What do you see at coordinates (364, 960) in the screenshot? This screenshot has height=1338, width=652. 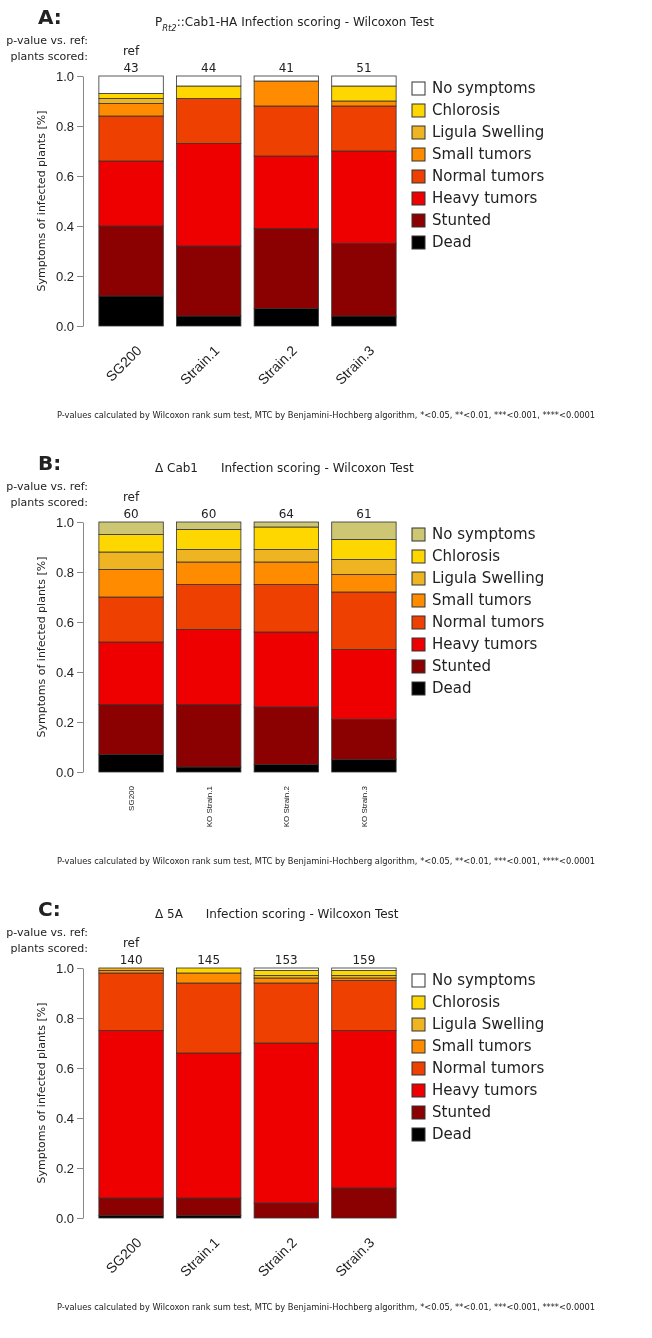 I see `text: 159` at bounding box center [364, 960].